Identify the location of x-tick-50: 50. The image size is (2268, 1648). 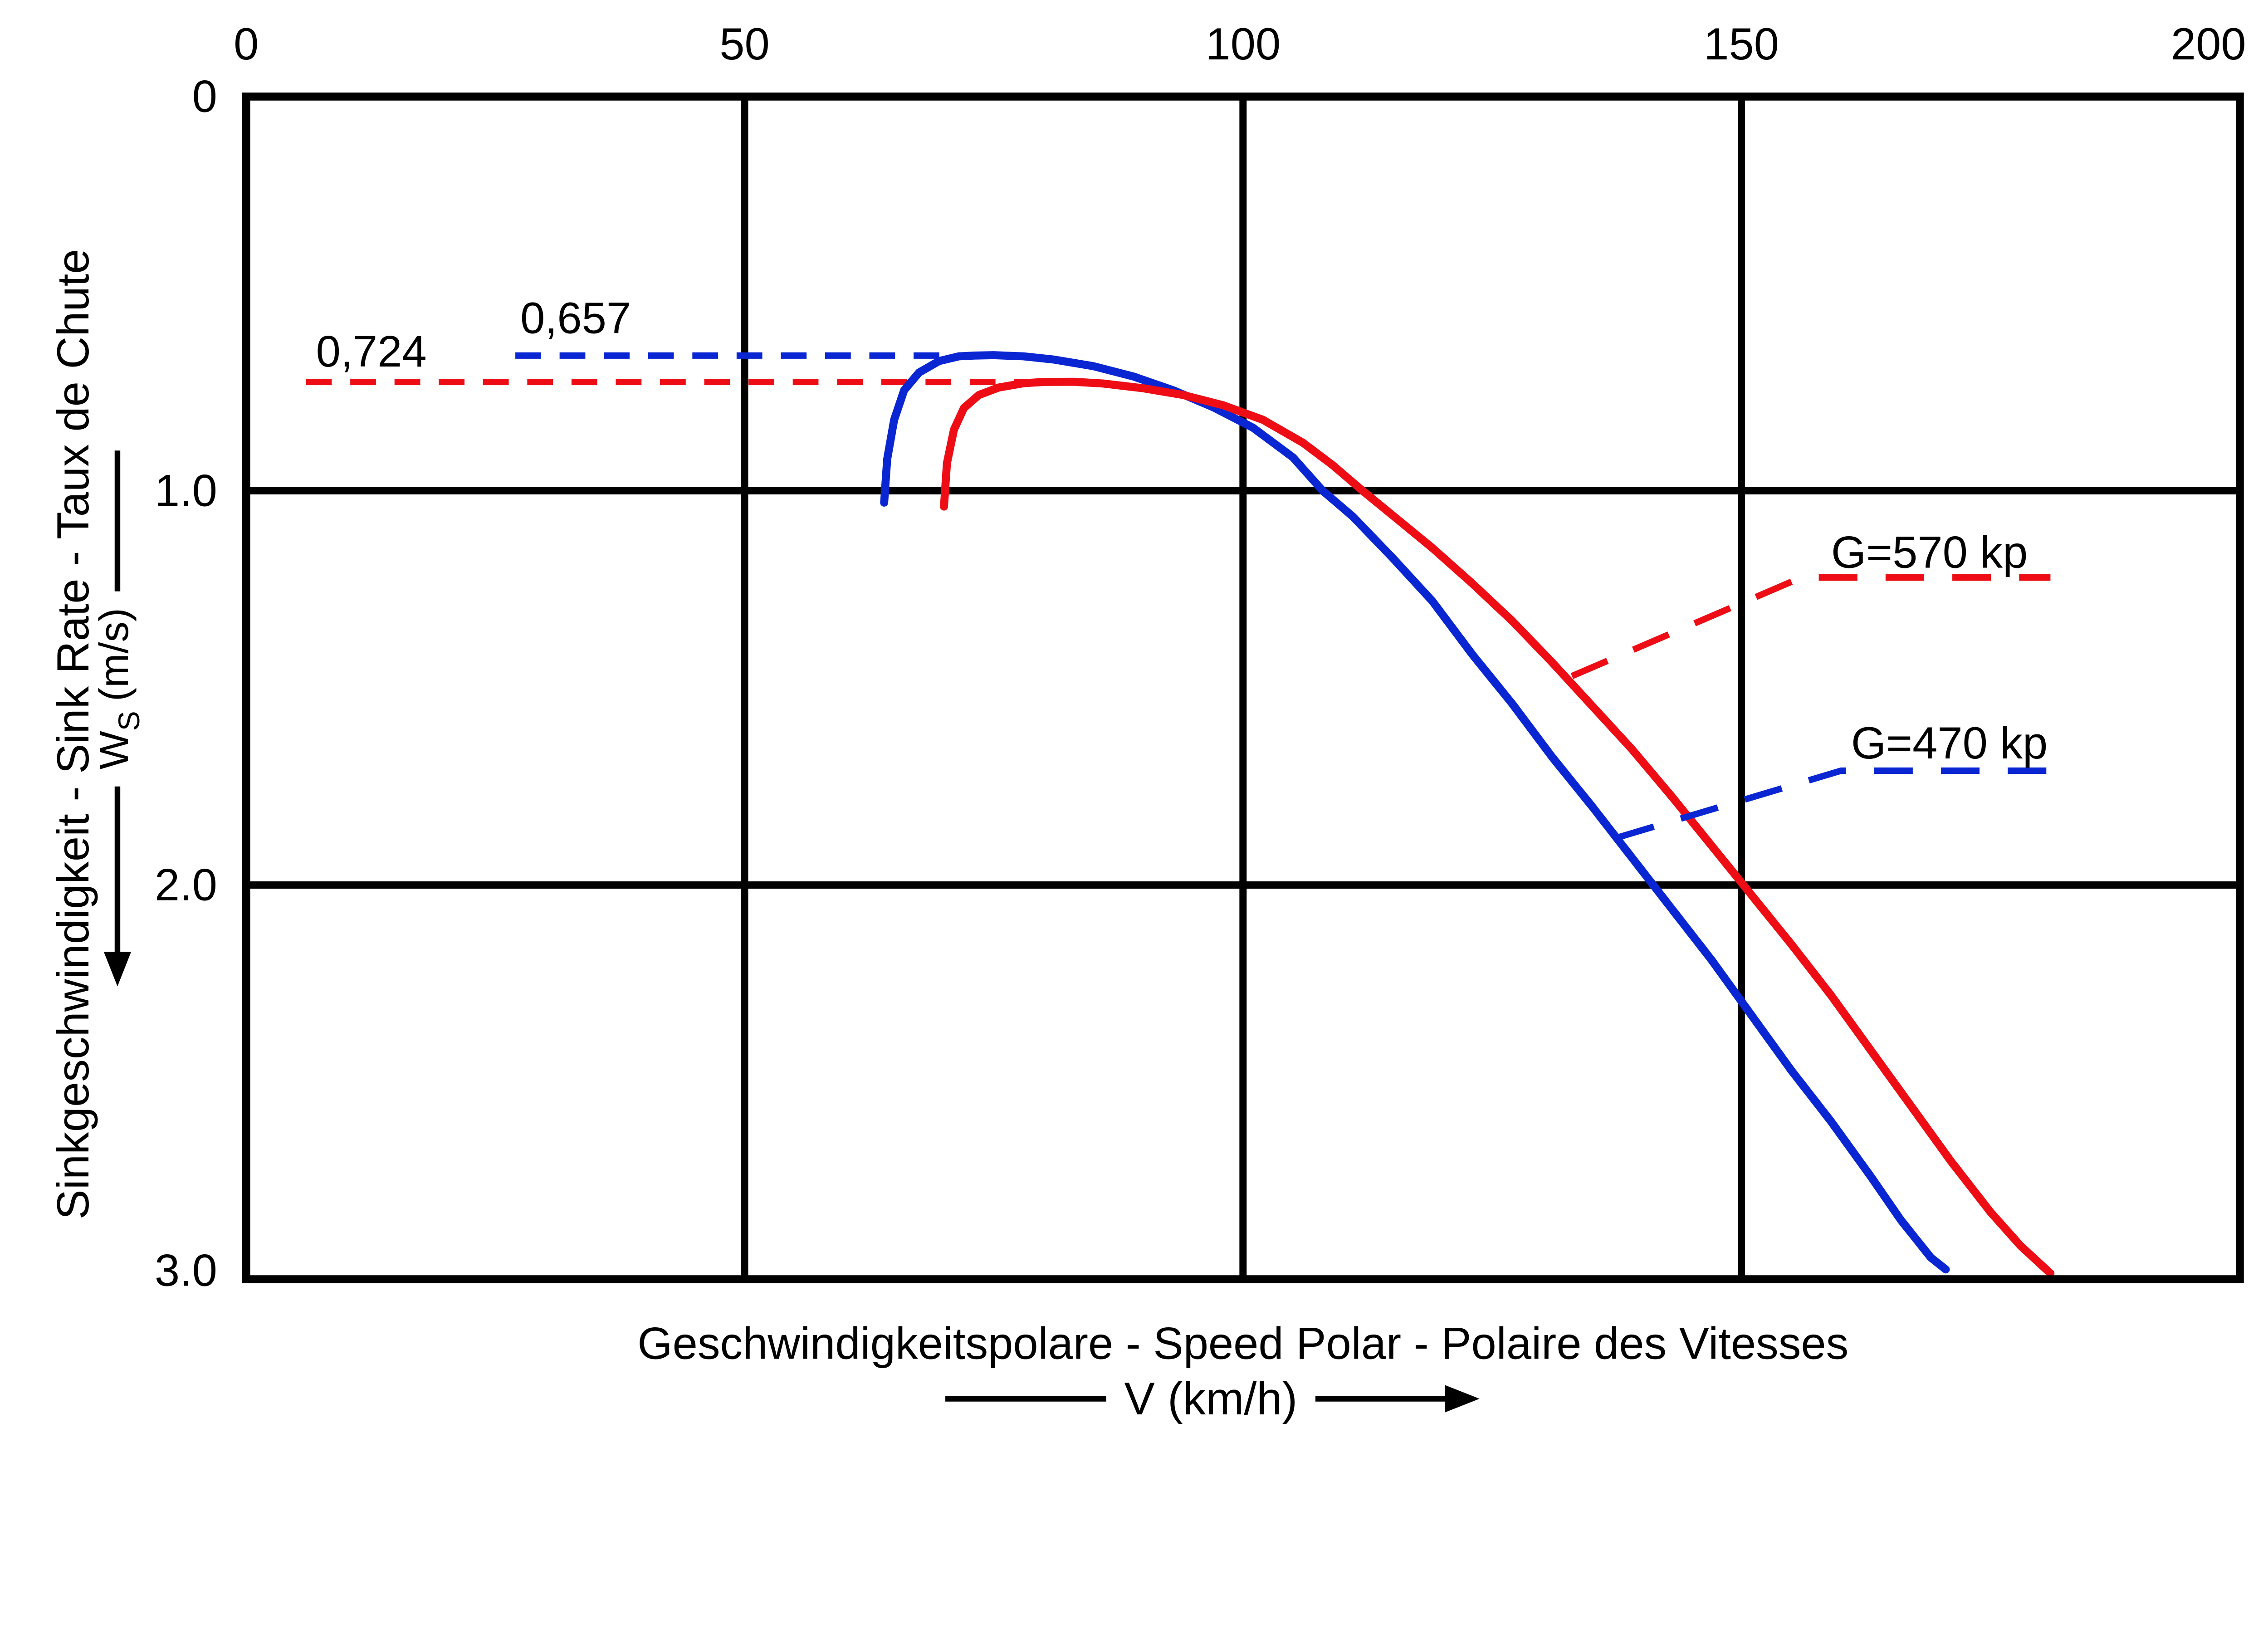
(744, 44).